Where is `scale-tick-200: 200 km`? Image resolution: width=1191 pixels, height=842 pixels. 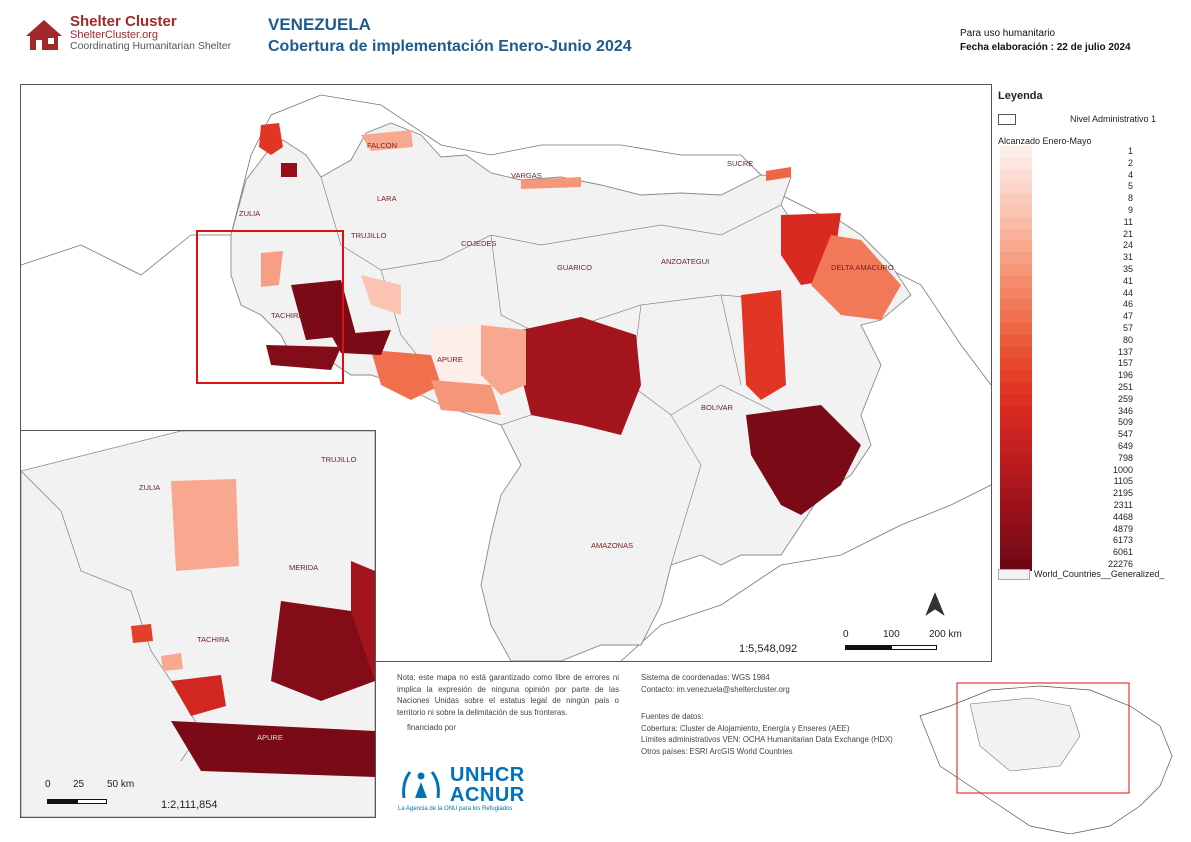
scale-tick-200: 200 km is located at coordinates (945, 634).